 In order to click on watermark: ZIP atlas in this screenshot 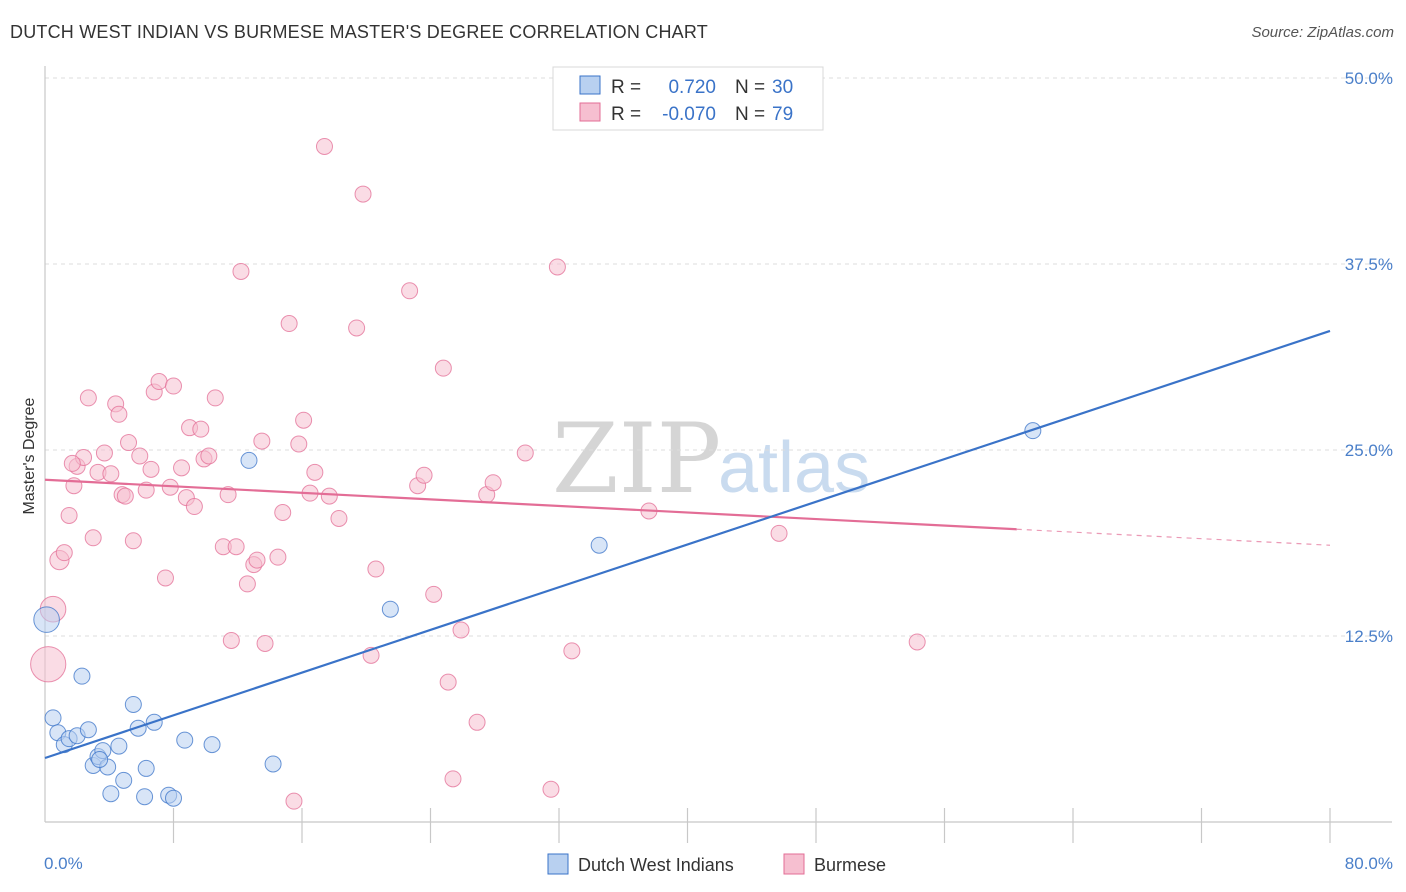, I will do `click(711, 459)`.